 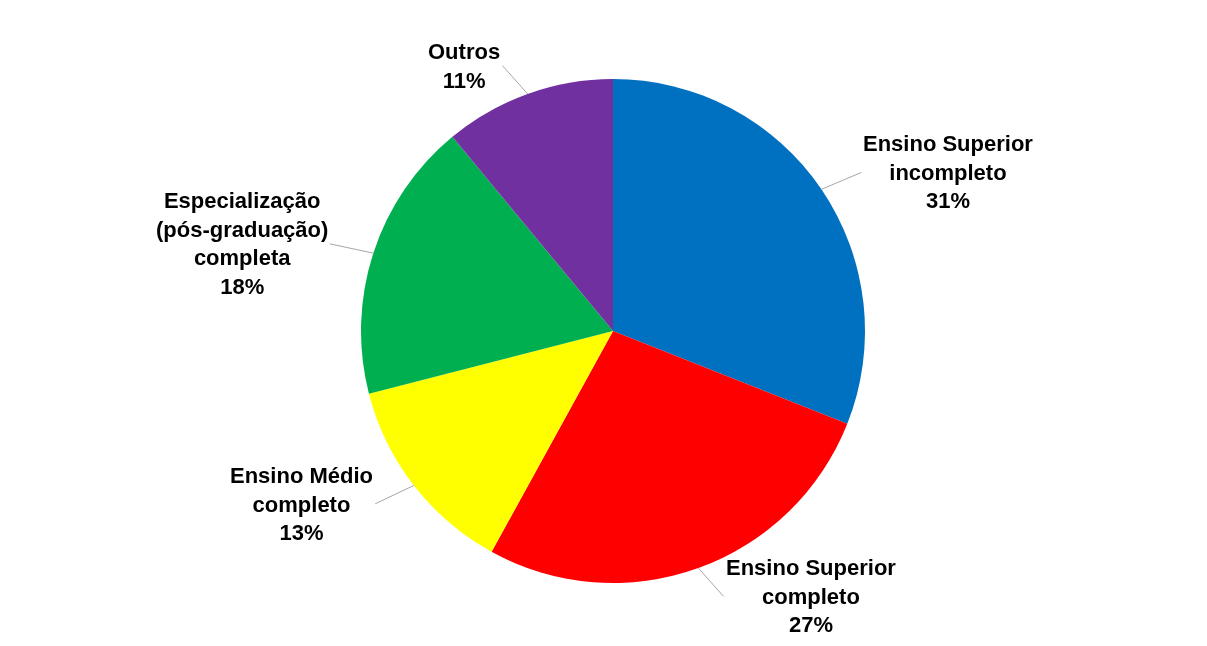 What do you see at coordinates (811, 582) in the screenshot?
I see `slice-label: Ensino Superior completo` at bounding box center [811, 582].